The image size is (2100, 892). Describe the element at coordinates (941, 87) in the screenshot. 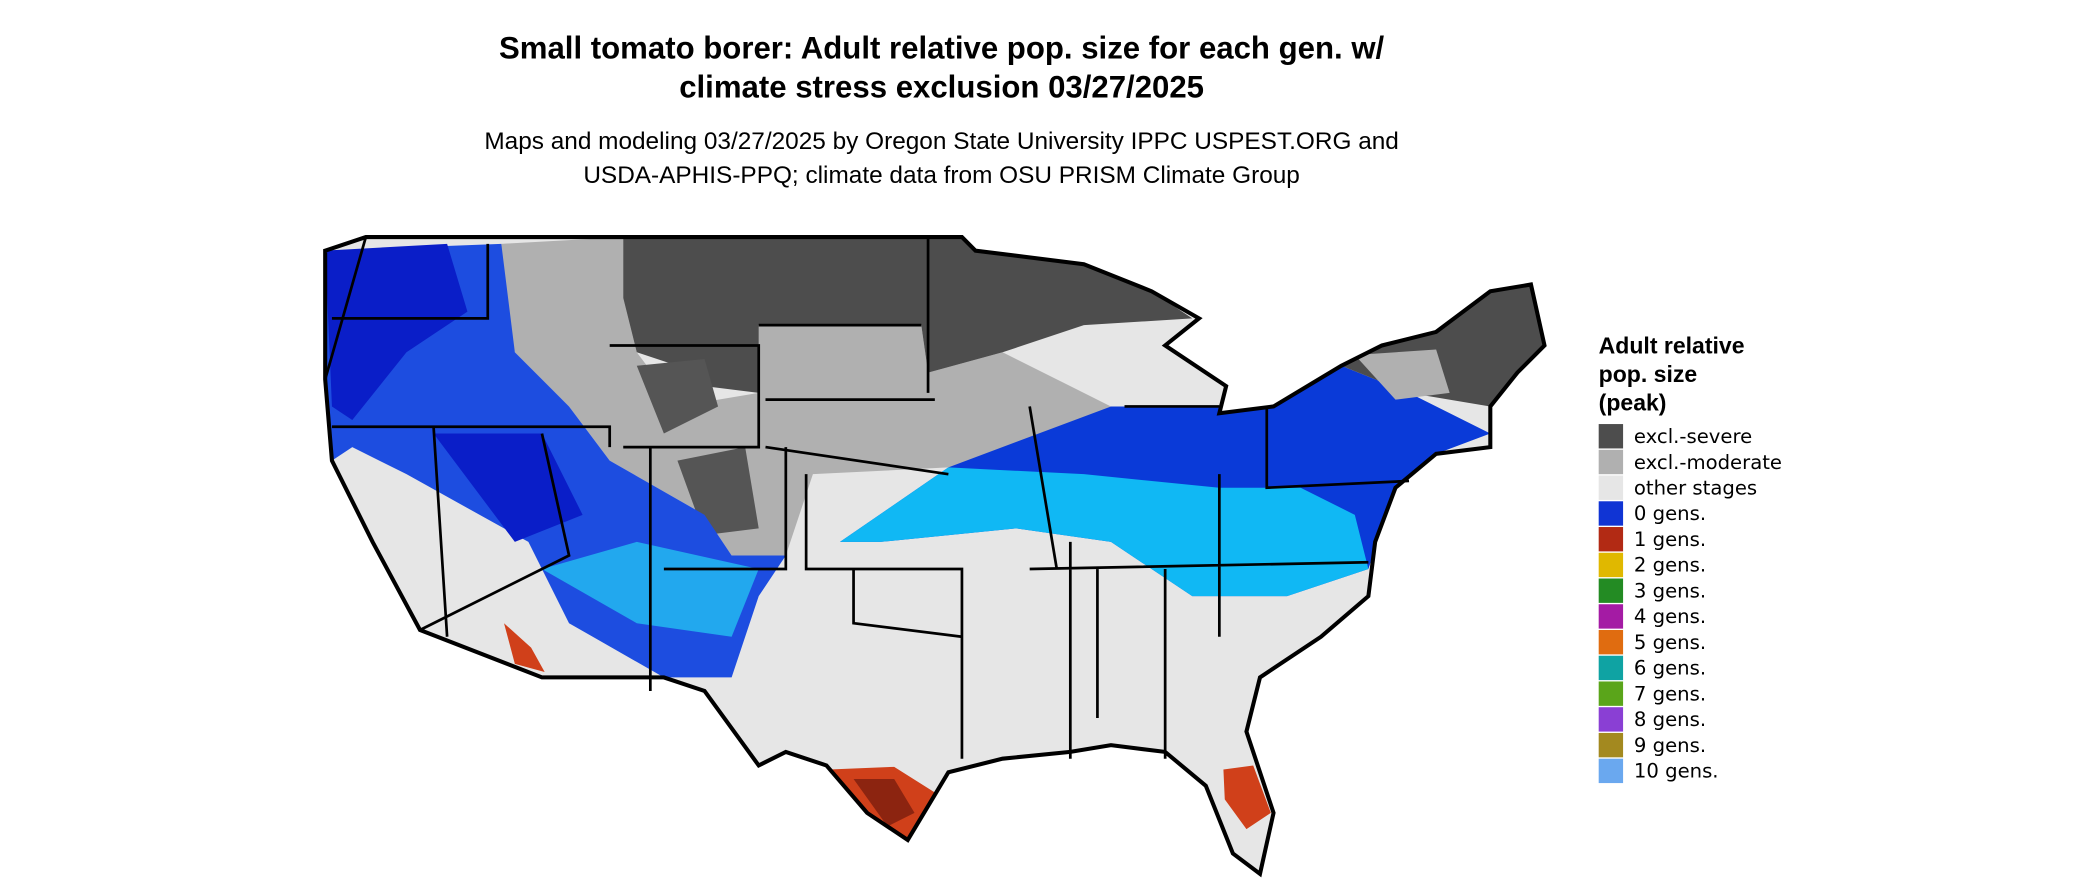

I see `title: climate stress exclusion 03/27/2025` at that location.